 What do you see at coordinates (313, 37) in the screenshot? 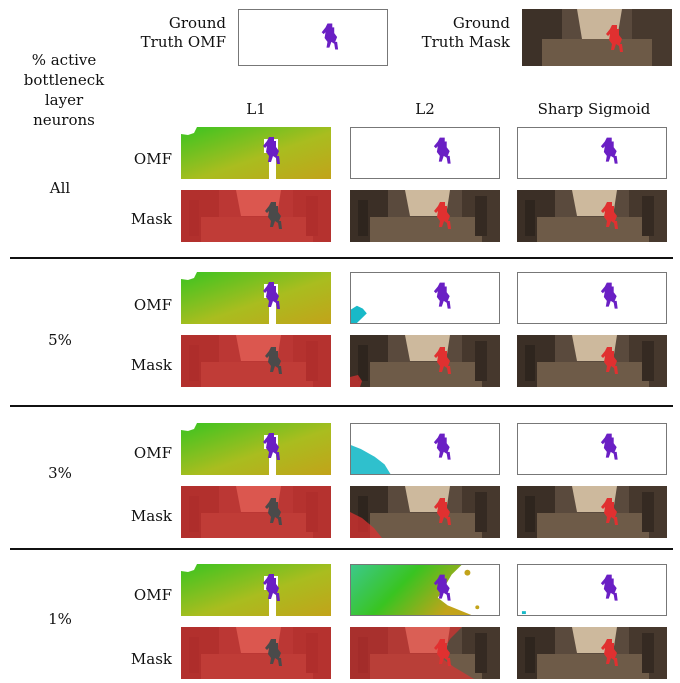
I see `gt-omf-image` at bounding box center [313, 37].